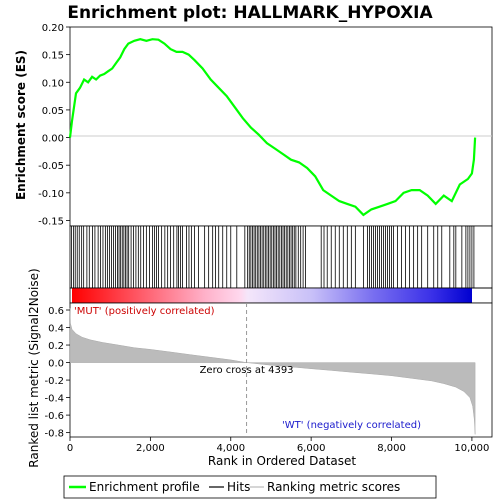 The image size is (500, 500). Describe the element at coordinates (34, 367) in the screenshot. I see `metric-y-axis-label: Ranked list metric (Signal2Noise)` at that location.